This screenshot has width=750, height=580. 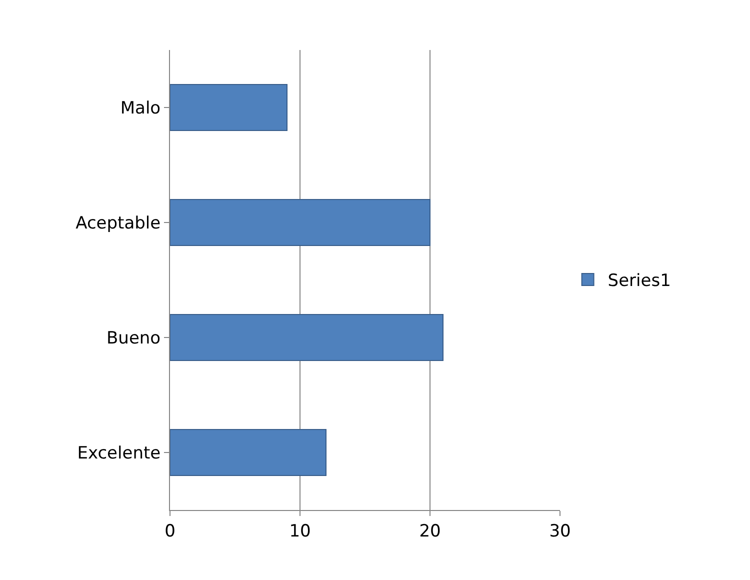 I want to click on y-tick-label: Excelente, so click(x=119, y=453).